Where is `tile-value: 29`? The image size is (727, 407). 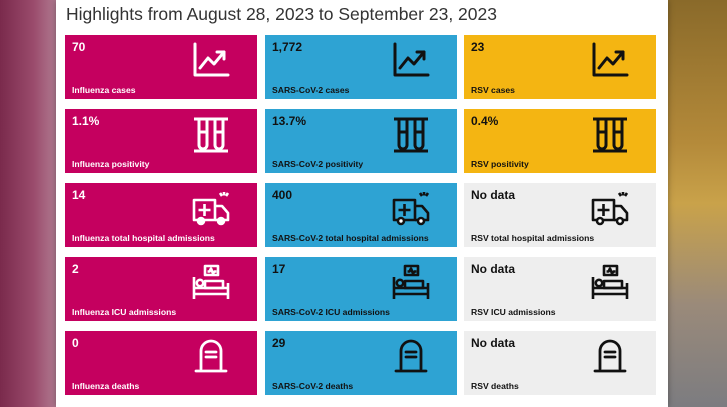 tile-value: 29 is located at coordinates (279, 343).